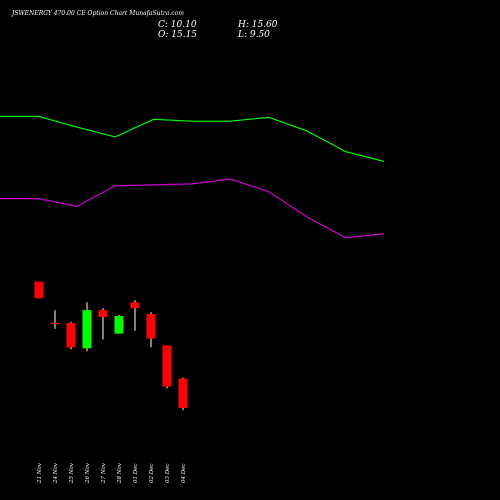  What do you see at coordinates (254, 35) in the screenshot?
I see `low-value: L: 9.50` at bounding box center [254, 35].